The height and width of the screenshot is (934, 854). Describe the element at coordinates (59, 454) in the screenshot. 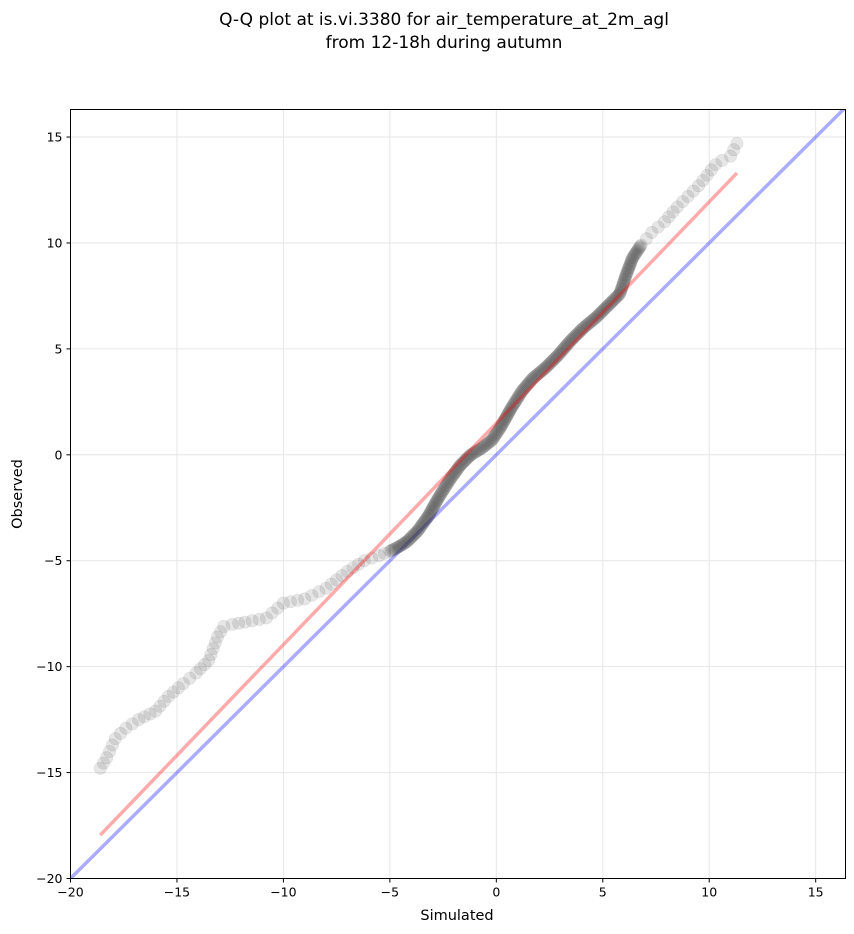

I see `y-tick-label: 0` at that location.